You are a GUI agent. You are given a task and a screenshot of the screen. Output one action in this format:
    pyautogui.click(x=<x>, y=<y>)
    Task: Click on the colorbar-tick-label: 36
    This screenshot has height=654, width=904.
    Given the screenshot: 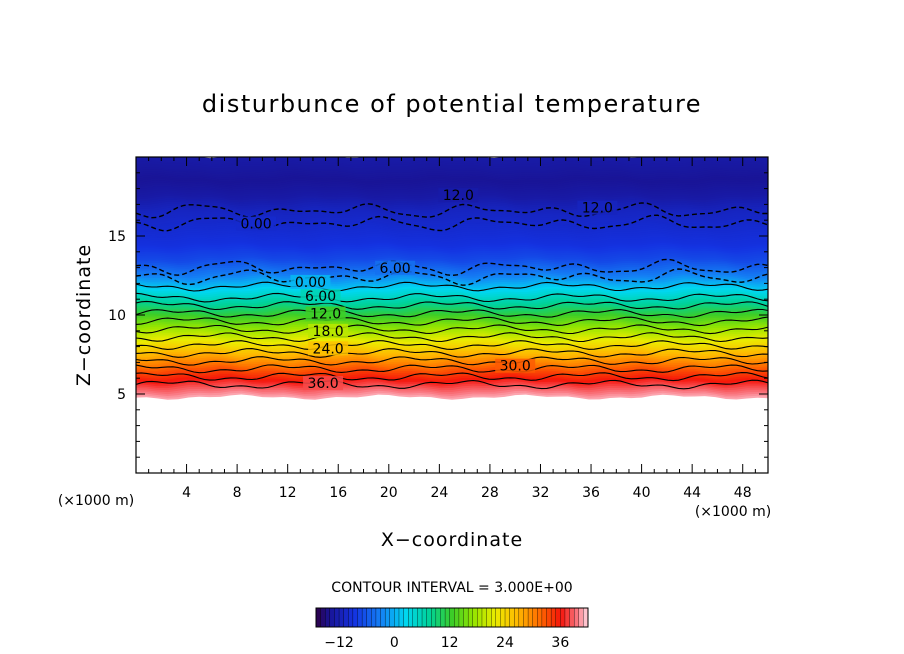 What is the action you would take?
    pyautogui.click(x=560, y=643)
    